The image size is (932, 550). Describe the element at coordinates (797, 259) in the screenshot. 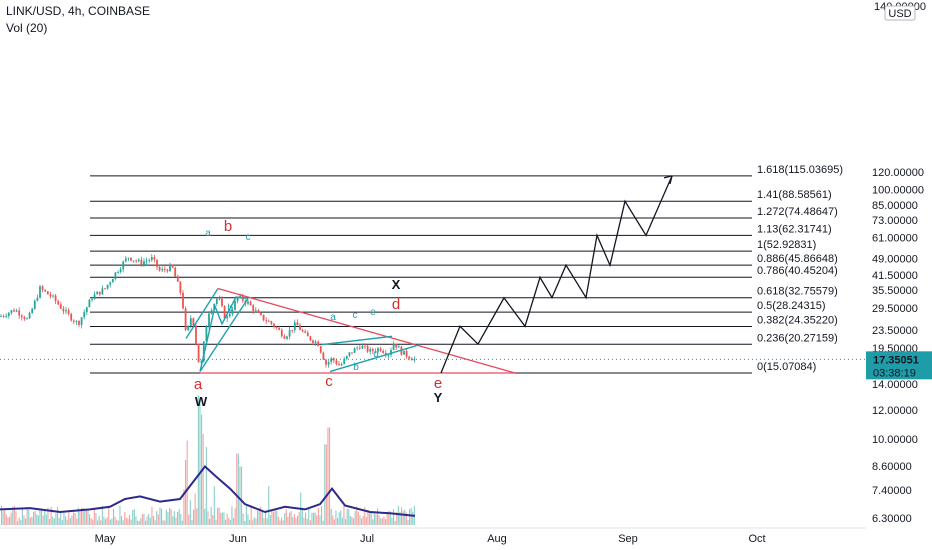

I see `fib-level-label: 0.886(45.86648)` at that location.